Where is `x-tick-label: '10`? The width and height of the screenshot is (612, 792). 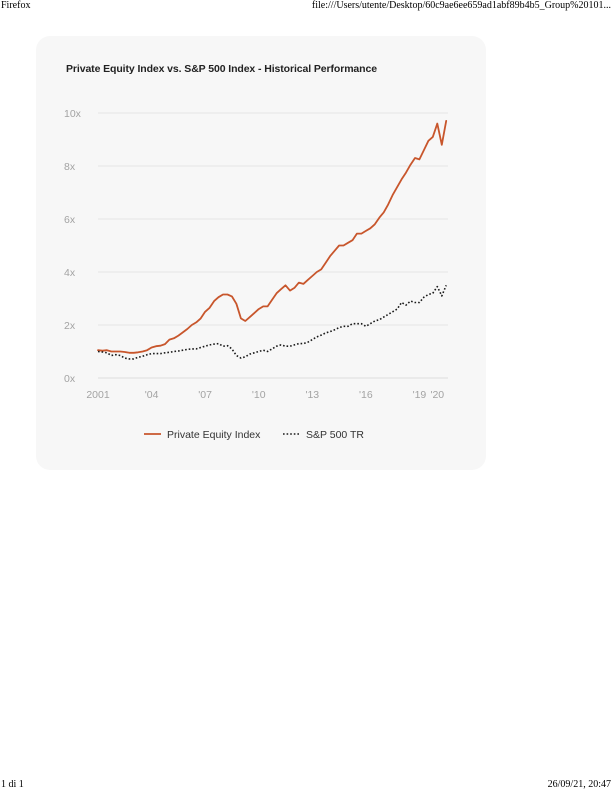 x-tick-label: '10 is located at coordinates (259, 395).